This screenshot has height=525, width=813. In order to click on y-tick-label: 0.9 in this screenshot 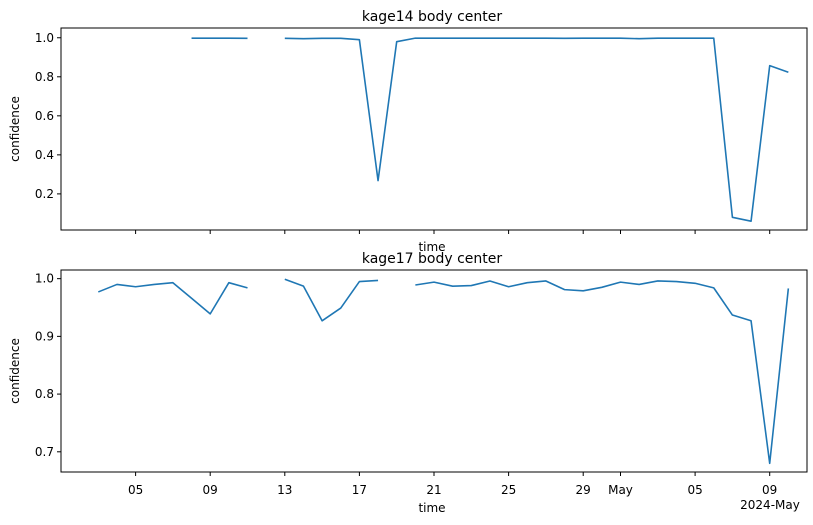, I will do `click(44, 336)`.